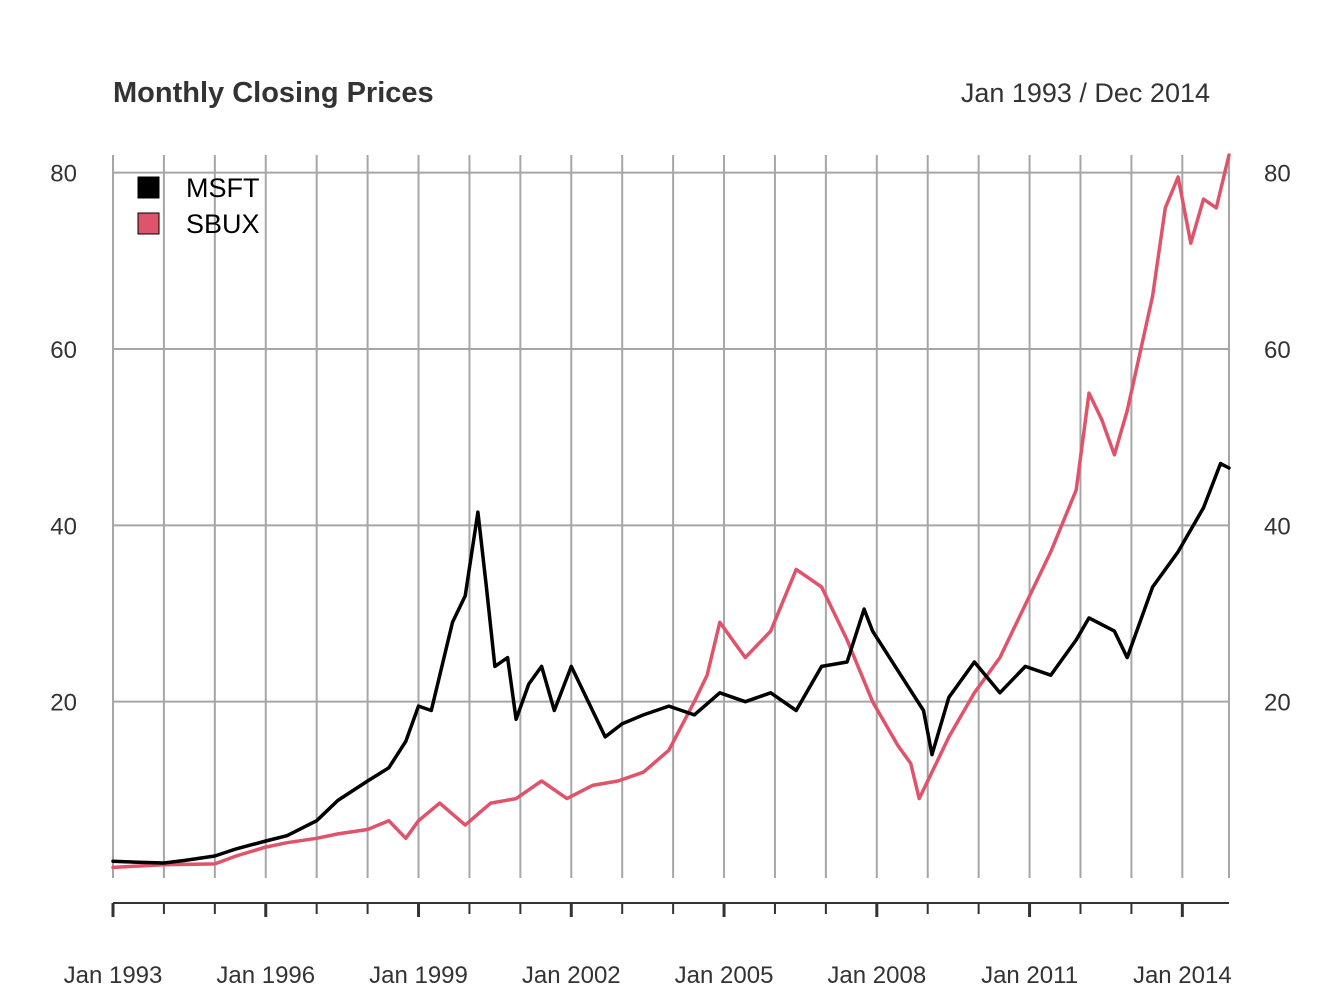 The image size is (1344, 1008). What do you see at coordinates (1277, 703) in the screenshot?
I see `y-tick-label-right: 20` at bounding box center [1277, 703].